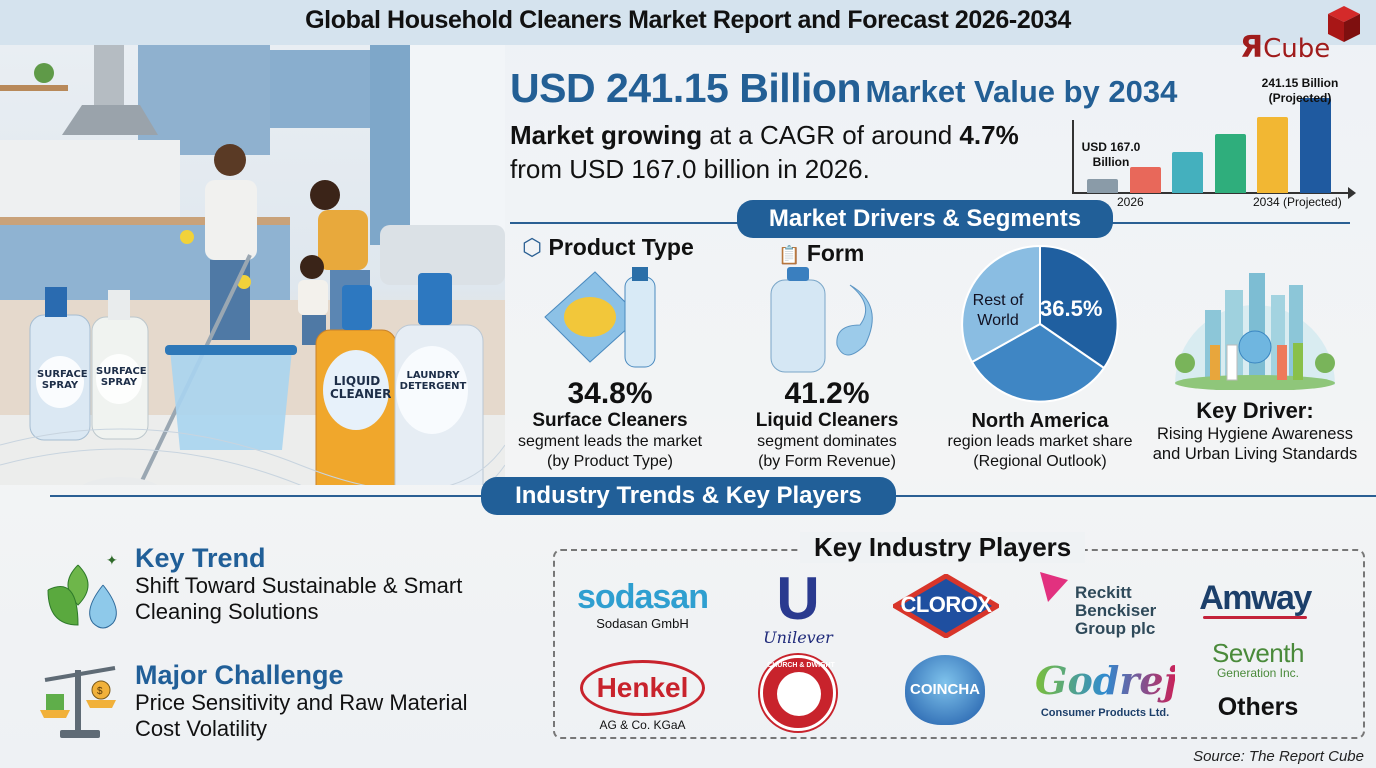 The height and width of the screenshot is (768, 1376). What do you see at coordinates (1255, 599) in the screenshot?
I see `player-amway: Amway` at bounding box center [1255, 599].